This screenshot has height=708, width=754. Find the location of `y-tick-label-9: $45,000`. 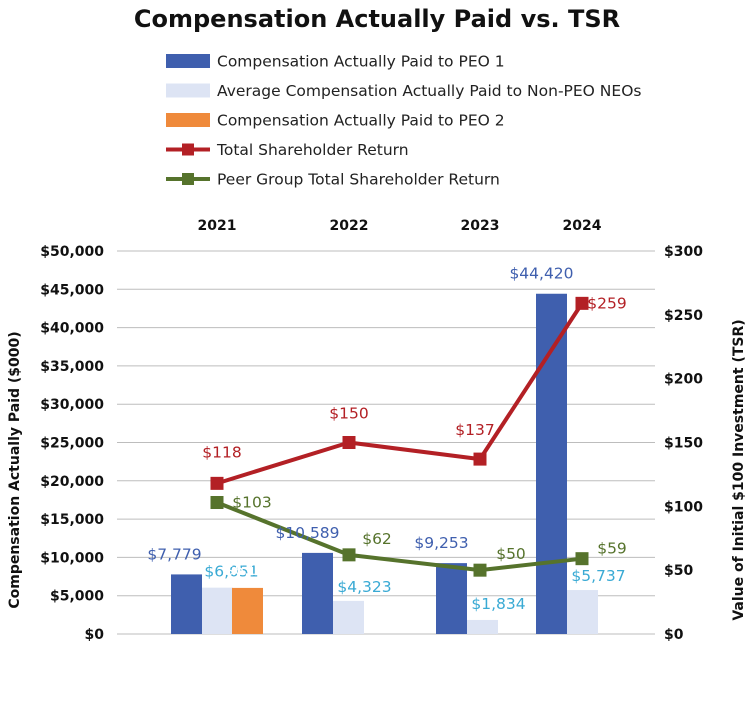

y-tick-label-9: $45,000 is located at coordinates (72, 290).